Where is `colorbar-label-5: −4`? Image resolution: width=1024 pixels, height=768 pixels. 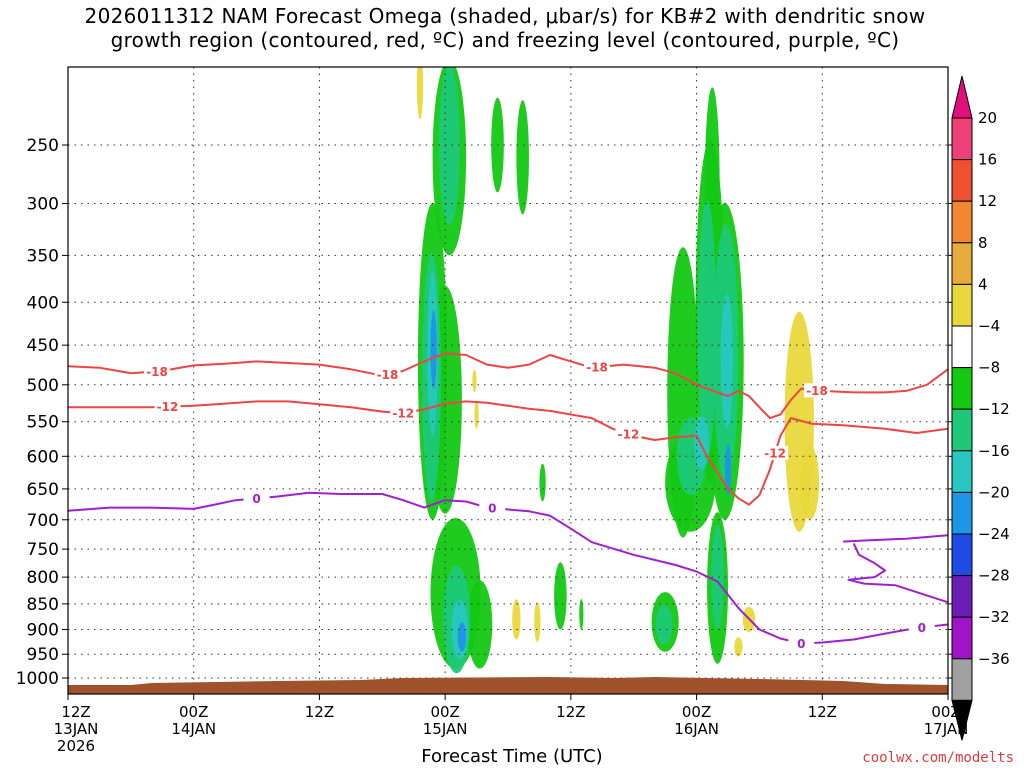
colorbar-label-5: −4 is located at coordinates (989, 326).